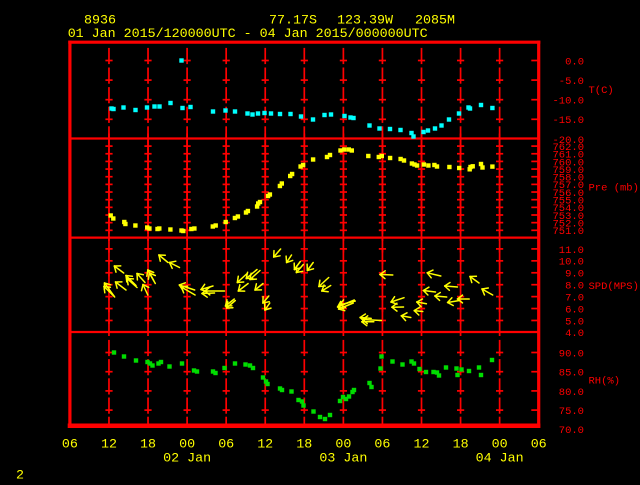 The width and height of the screenshot is (640, 485). What do you see at coordinates (574, 62) in the screenshot?
I see `svg-text: 0.0` at bounding box center [574, 62].